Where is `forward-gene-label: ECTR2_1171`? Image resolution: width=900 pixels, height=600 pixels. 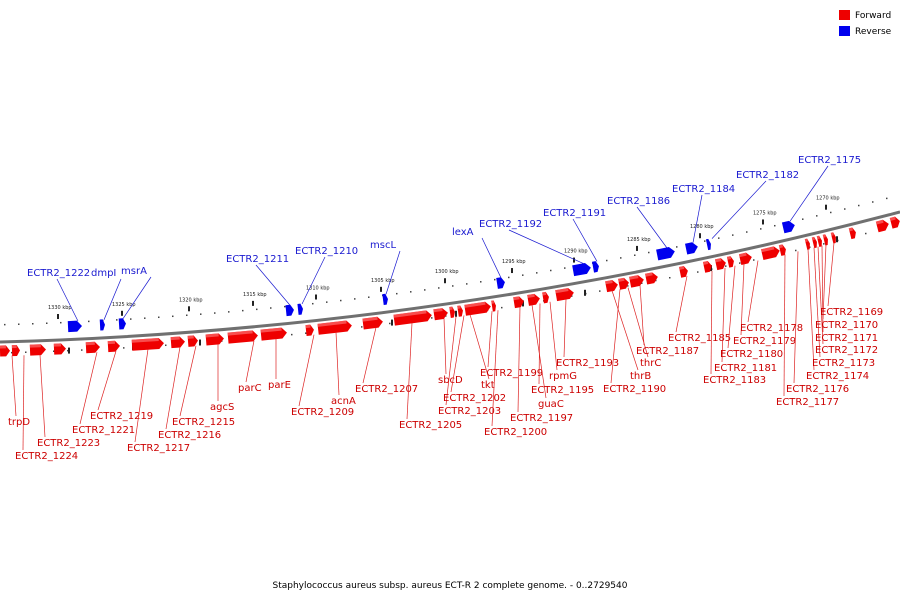 forward-gene-label: ECTR2_1171 is located at coordinates (846, 338).